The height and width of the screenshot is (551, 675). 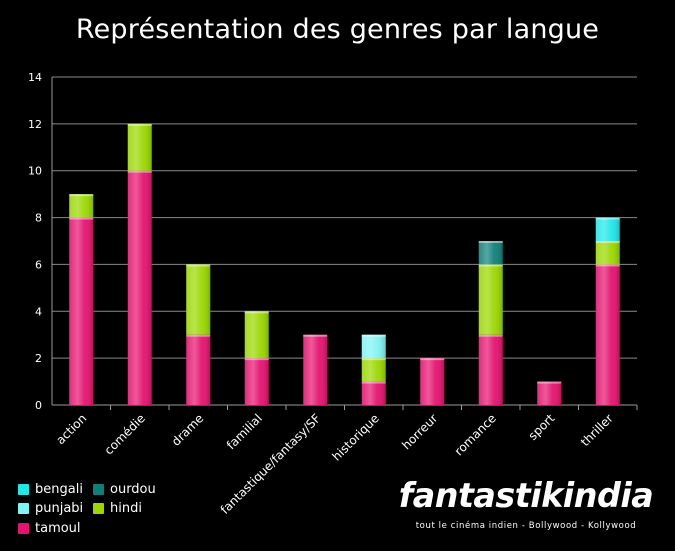 I want to click on logo-text: fantastikindia, so click(x=526, y=496).